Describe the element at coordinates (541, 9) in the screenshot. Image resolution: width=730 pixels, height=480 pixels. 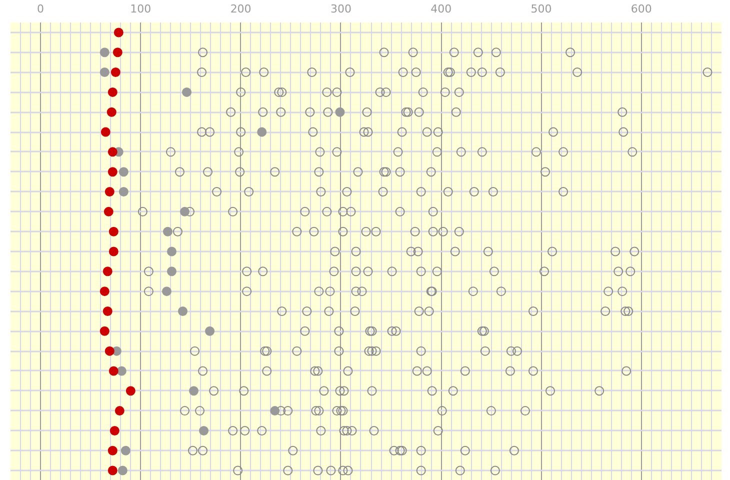
I see `x-tick-label: 500` at that location.